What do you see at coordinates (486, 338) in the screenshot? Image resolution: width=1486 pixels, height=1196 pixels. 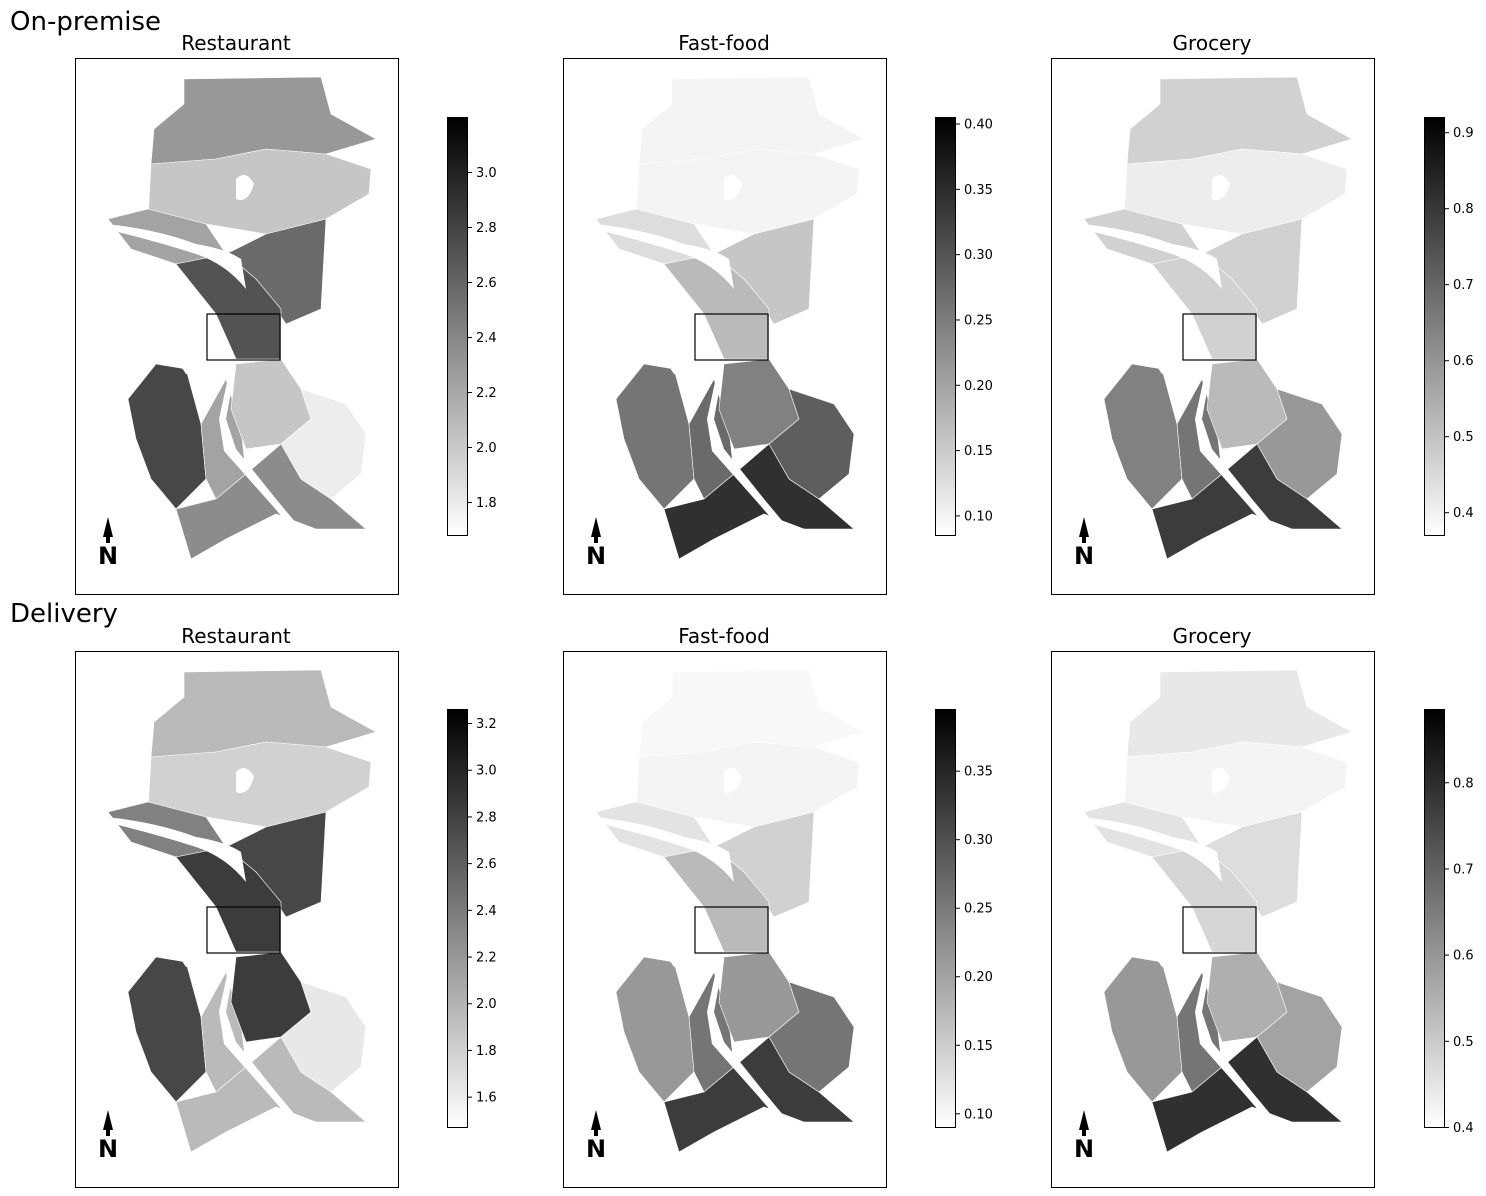 I see `colorbar-tick-label: 2.4` at bounding box center [486, 338].